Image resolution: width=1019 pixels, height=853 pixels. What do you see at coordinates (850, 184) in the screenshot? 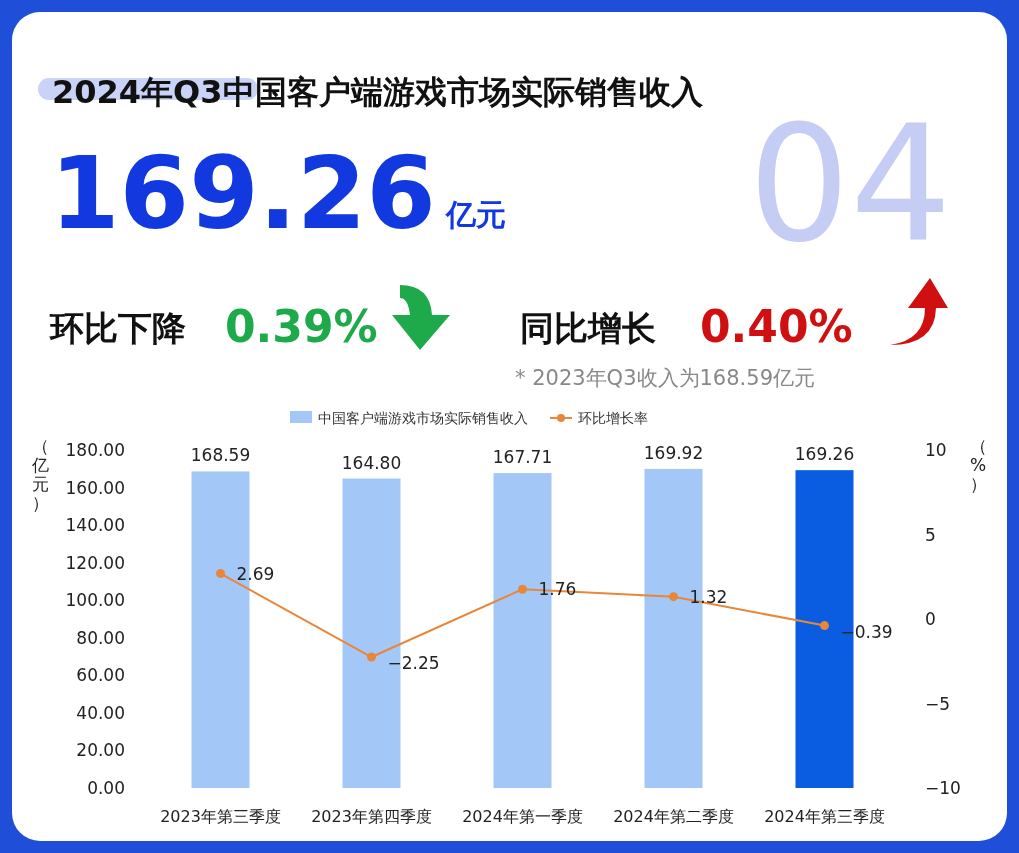
I see `text: 04` at bounding box center [850, 184].